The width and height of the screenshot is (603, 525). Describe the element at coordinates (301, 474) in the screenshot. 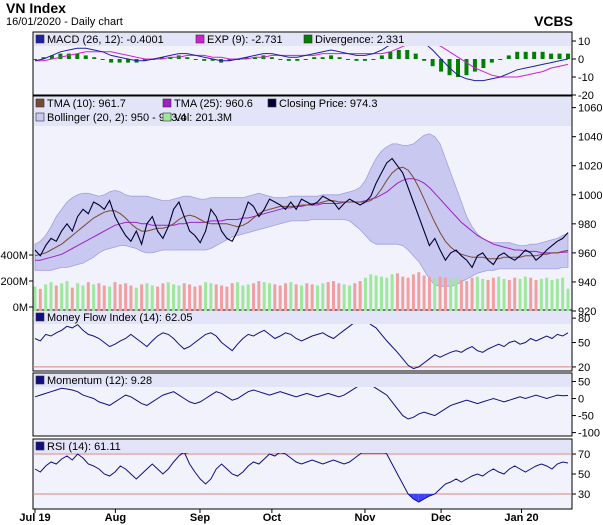

I see `rsi-line` at that location.